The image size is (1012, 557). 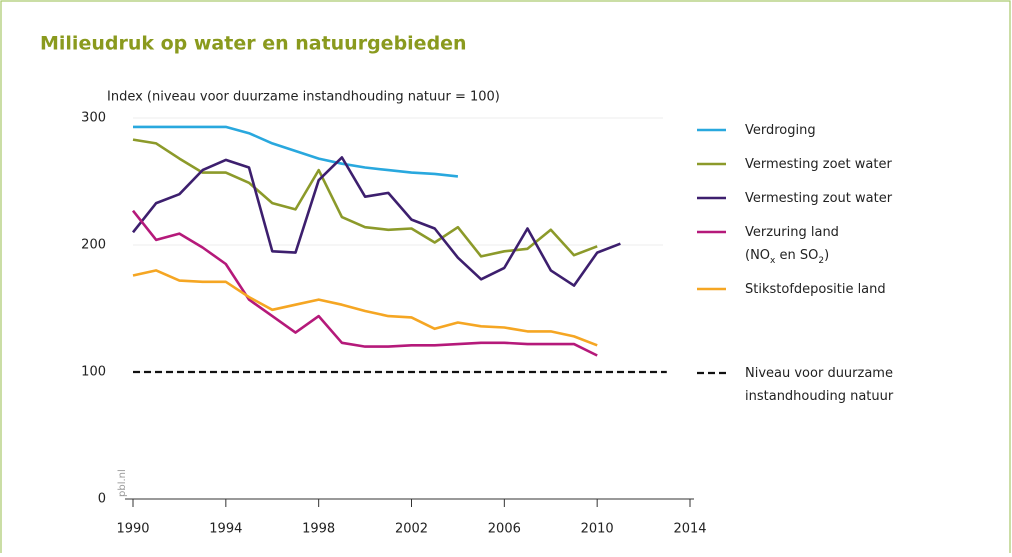 I want to click on x-tick-label: 2002, so click(x=411, y=529).